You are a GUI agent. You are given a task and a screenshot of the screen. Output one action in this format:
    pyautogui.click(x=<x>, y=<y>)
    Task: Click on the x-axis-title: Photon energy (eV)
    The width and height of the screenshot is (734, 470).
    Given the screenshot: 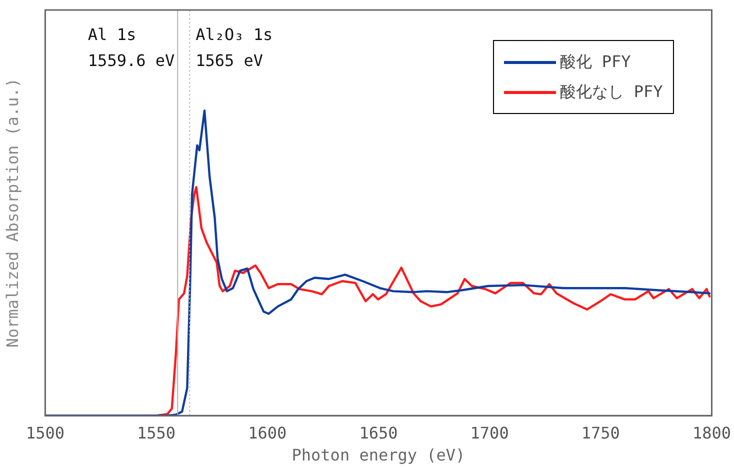 What is the action you would take?
    pyautogui.click(x=379, y=455)
    